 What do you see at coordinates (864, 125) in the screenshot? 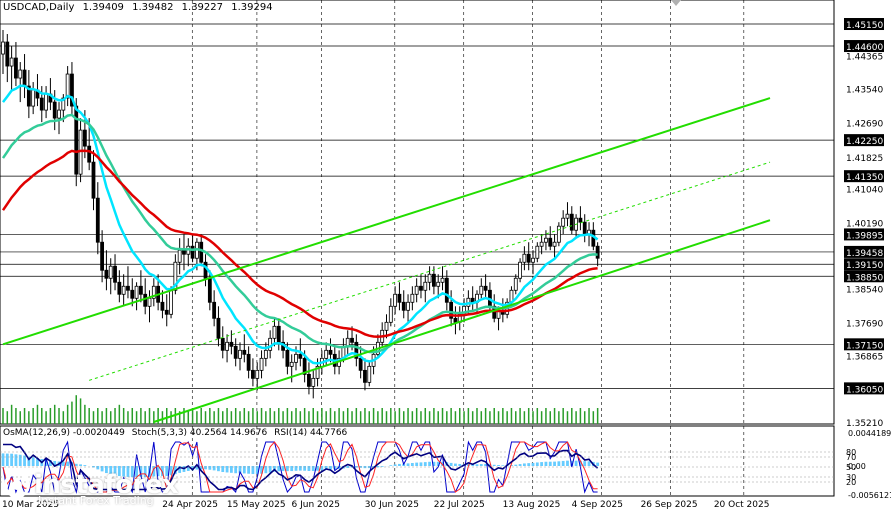
I see `y-tick-label: 1.42690` at bounding box center [864, 125].